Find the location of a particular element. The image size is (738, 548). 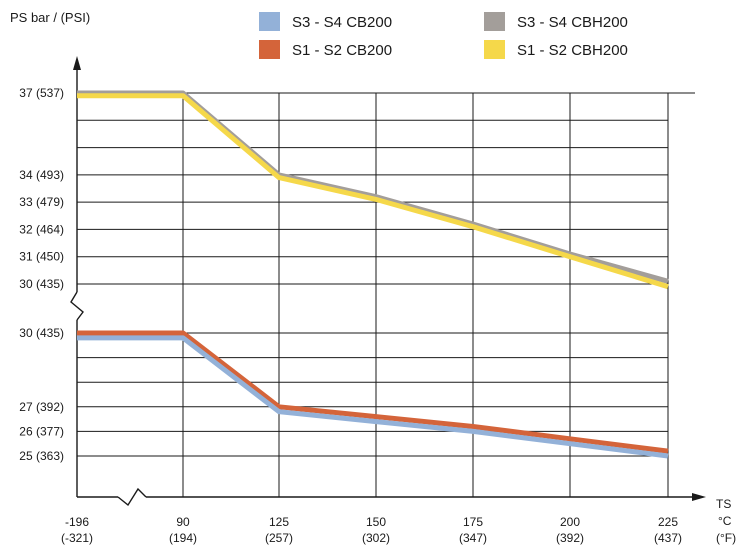

x-tick-label-fahrenheit: (-321) is located at coordinates (77, 538).